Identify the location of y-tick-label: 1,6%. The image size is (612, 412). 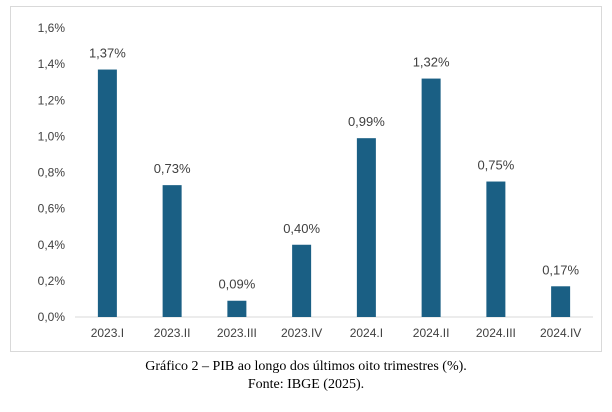
(52, 28).